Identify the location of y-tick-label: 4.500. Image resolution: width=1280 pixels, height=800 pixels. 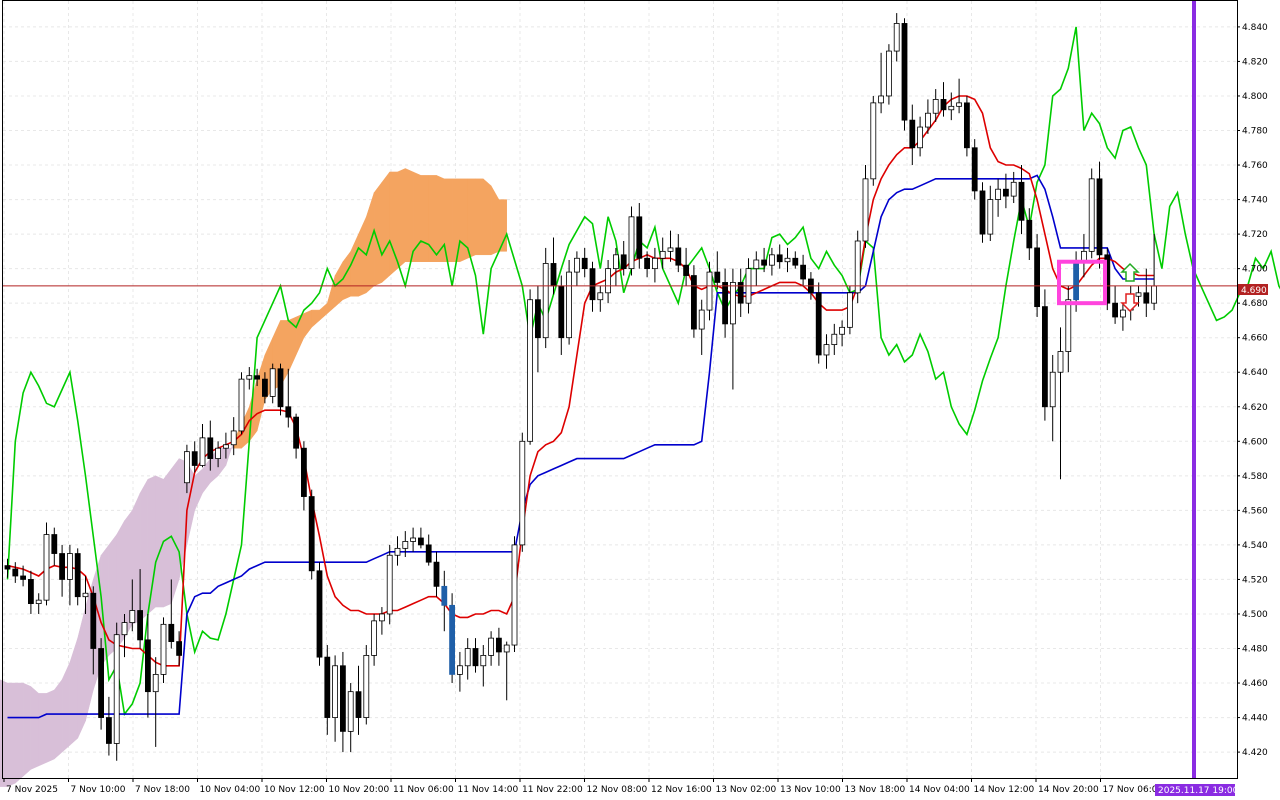
(1255, 615).